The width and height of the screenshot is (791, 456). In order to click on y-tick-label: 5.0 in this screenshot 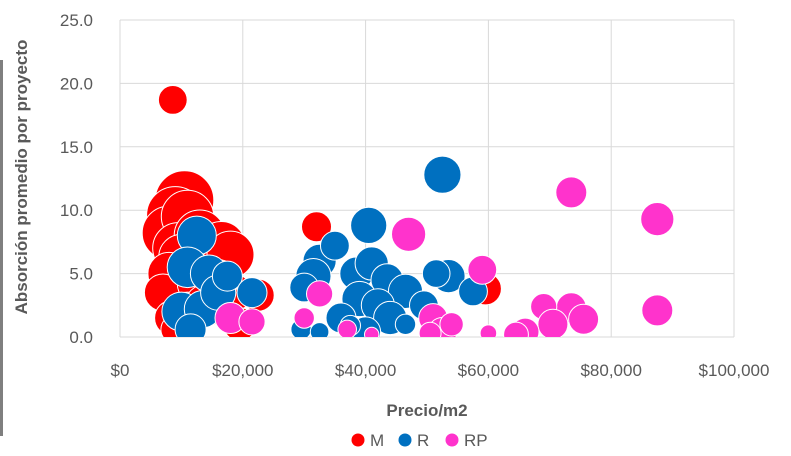, I will do `click(81, 274)`.